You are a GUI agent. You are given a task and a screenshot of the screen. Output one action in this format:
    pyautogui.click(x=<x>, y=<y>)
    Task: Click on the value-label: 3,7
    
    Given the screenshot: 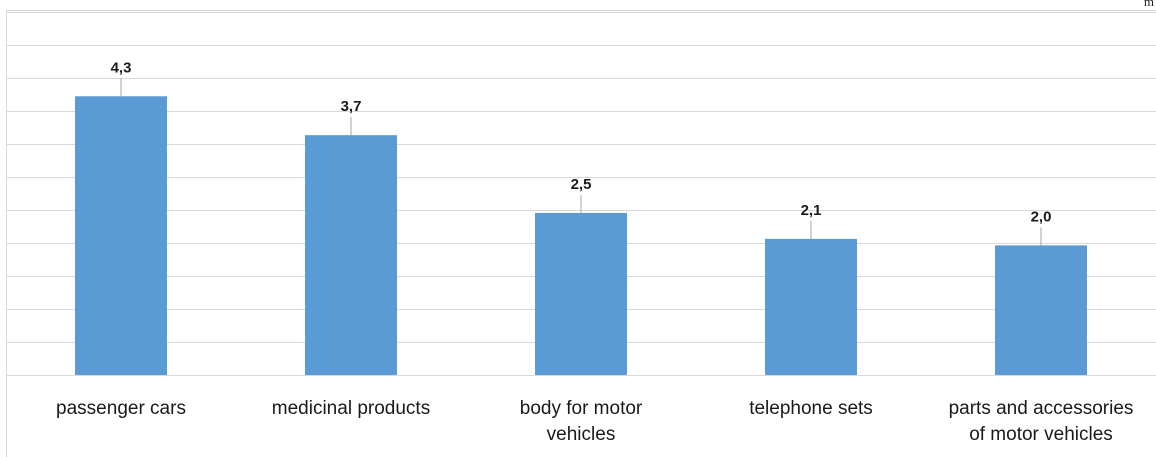 What is the action you would take?
    pyautogui.click(x=351, y=106)
    